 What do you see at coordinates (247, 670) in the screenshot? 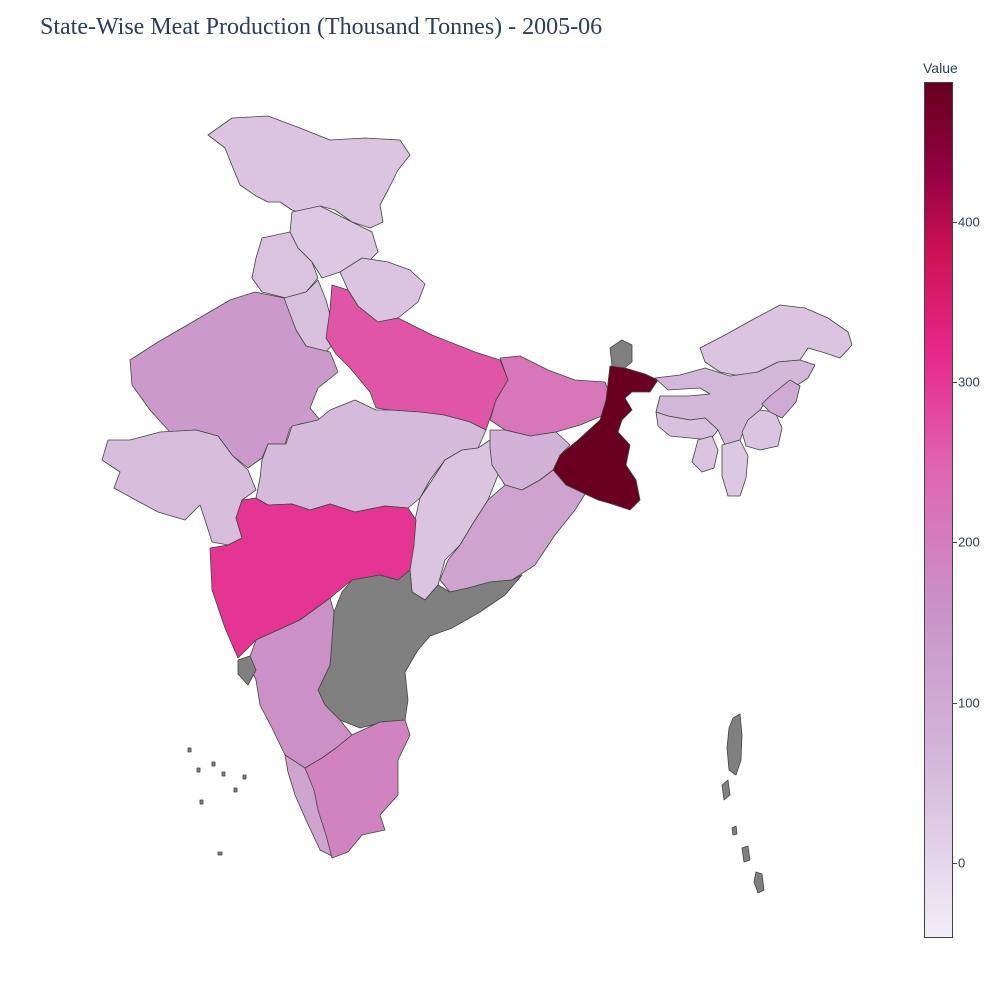
I see `region-goa` at bounding box center [247, 670].